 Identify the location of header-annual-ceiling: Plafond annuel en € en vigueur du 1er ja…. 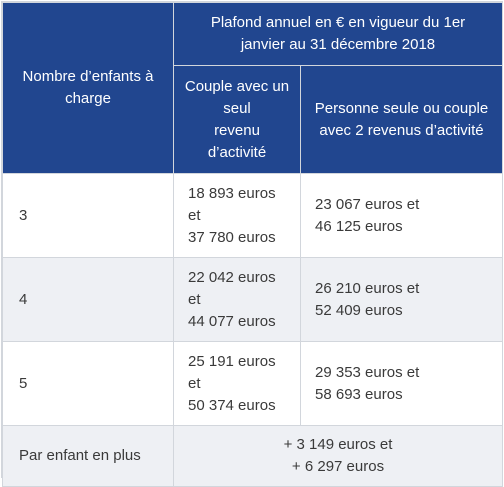
(338, 34).